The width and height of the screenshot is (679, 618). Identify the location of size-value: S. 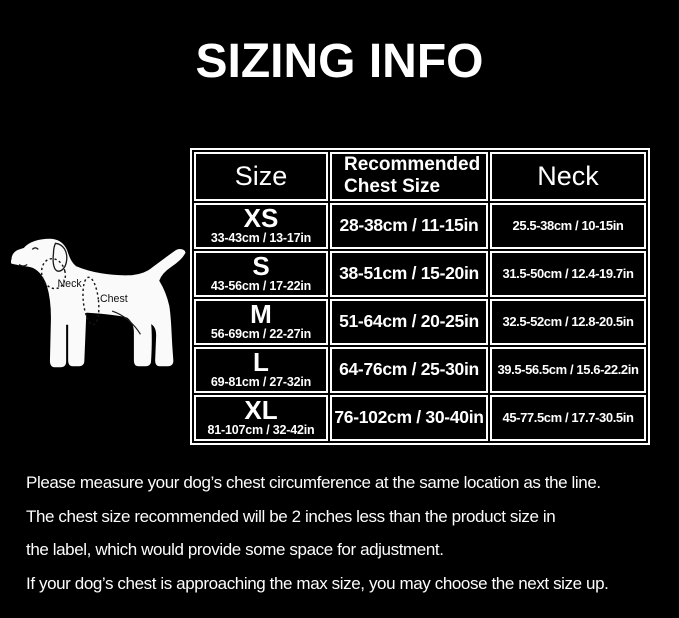
(261, 266).